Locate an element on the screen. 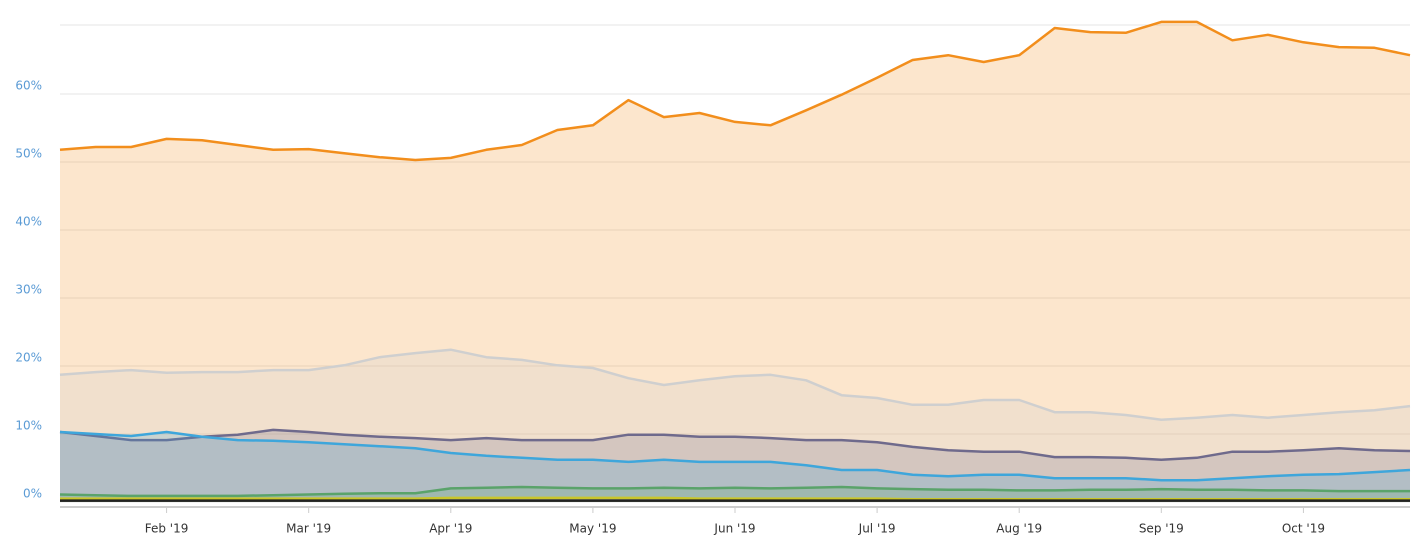 This screenshot has width=1416, height=544. y-tick-label: 20% is located at coordinates (28, 358).